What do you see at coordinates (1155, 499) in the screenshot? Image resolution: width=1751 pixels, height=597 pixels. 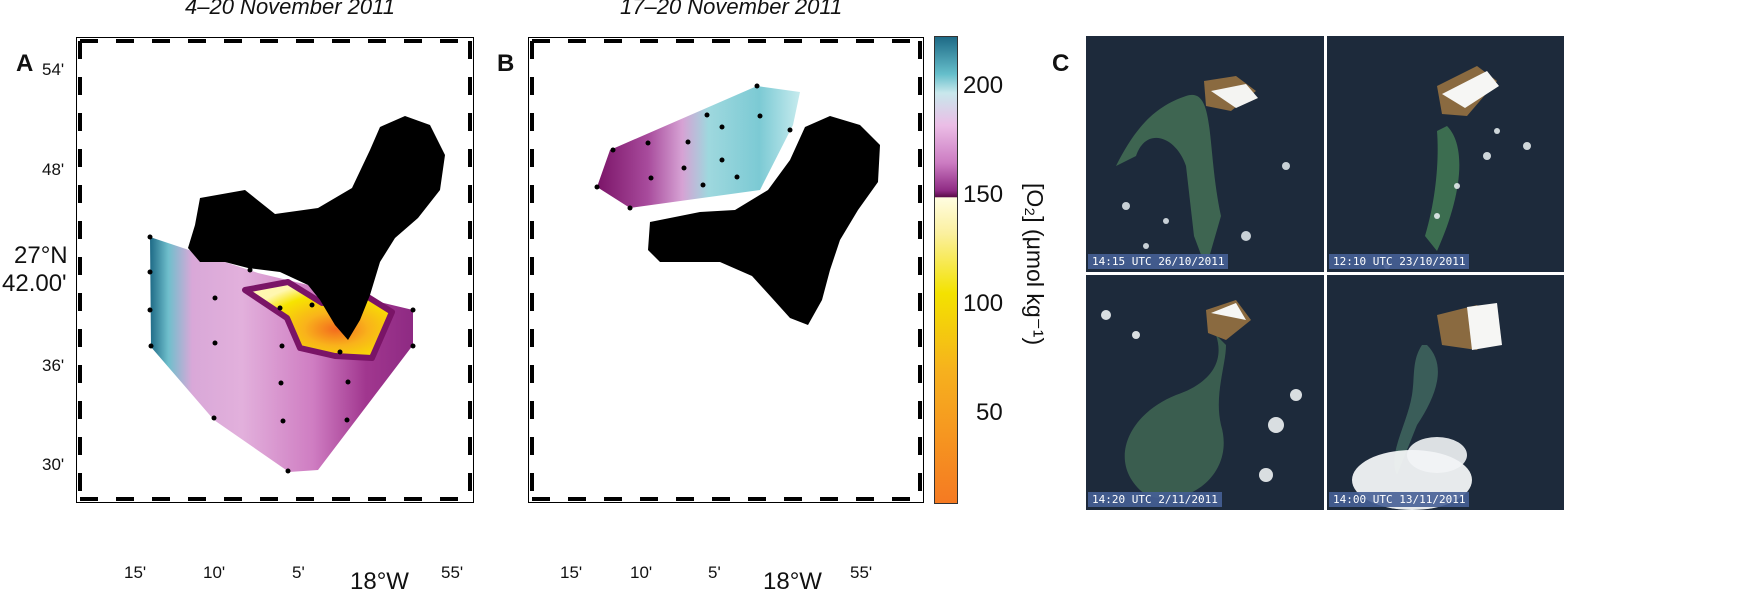 I see `timestamp-3: 14:20 UTC 2/11/2011` at bounding box center [1155, 499].